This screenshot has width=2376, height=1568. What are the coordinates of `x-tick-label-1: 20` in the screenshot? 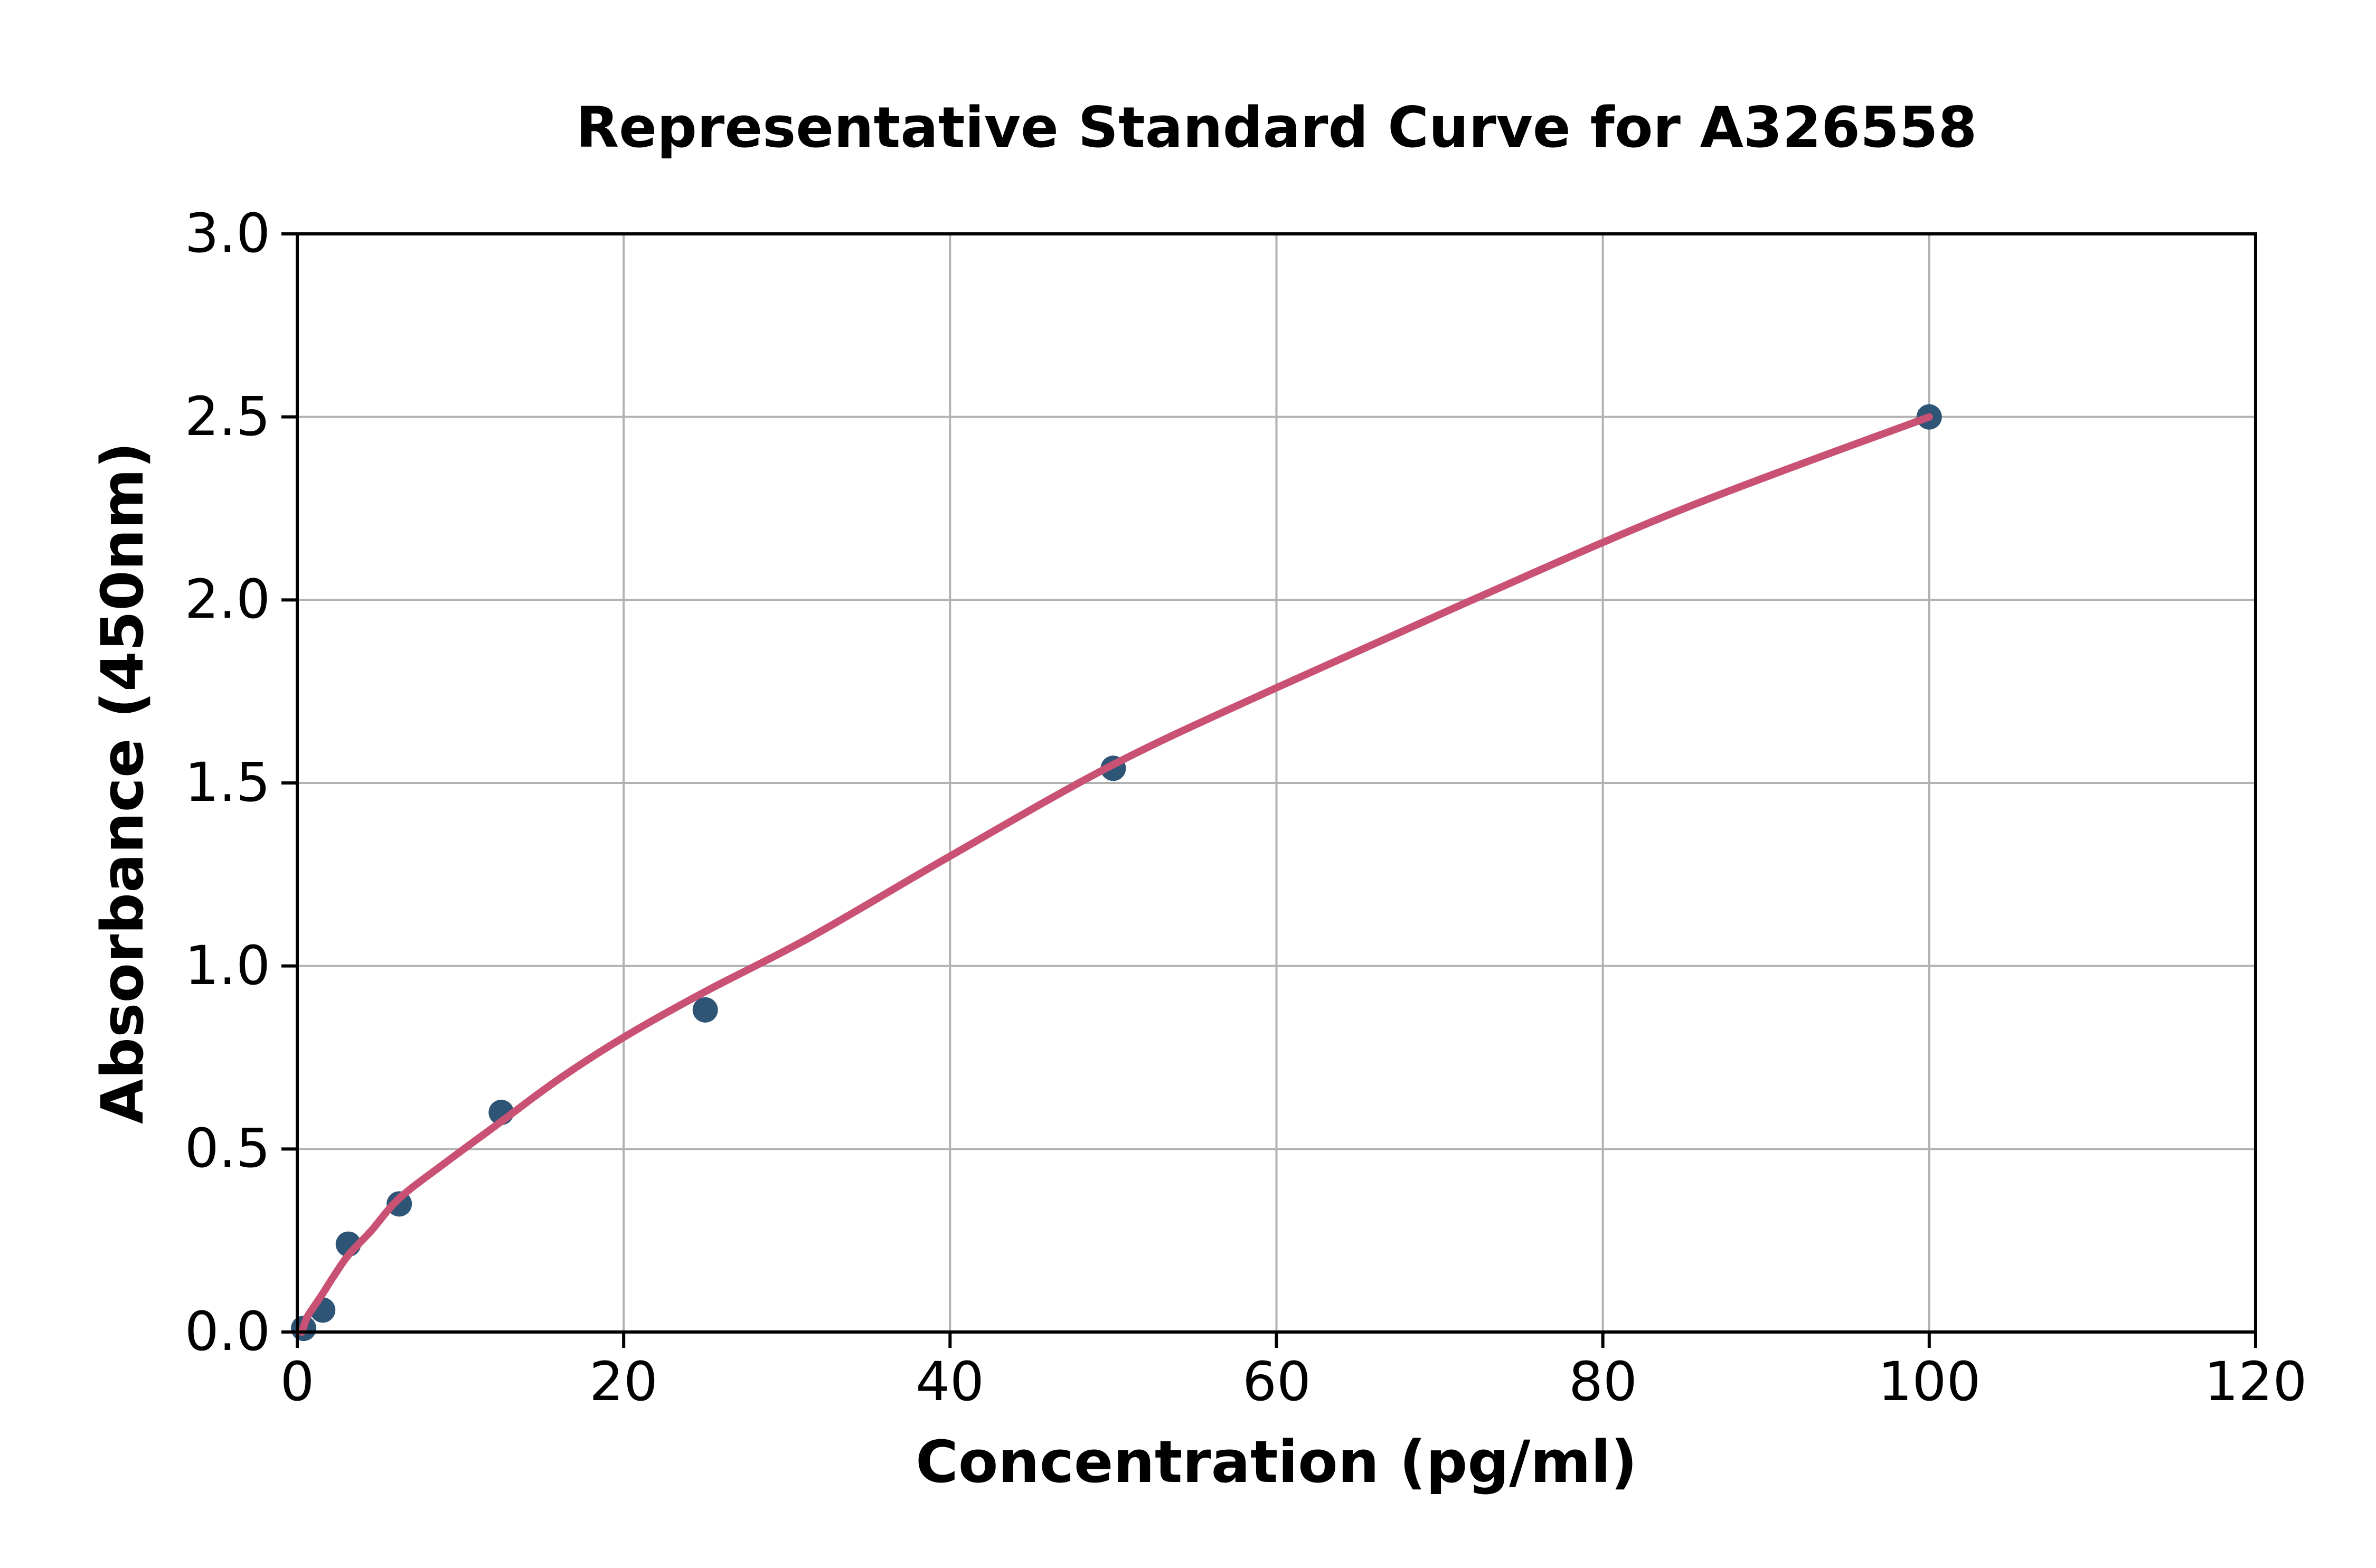 It's located at (624, 1382).